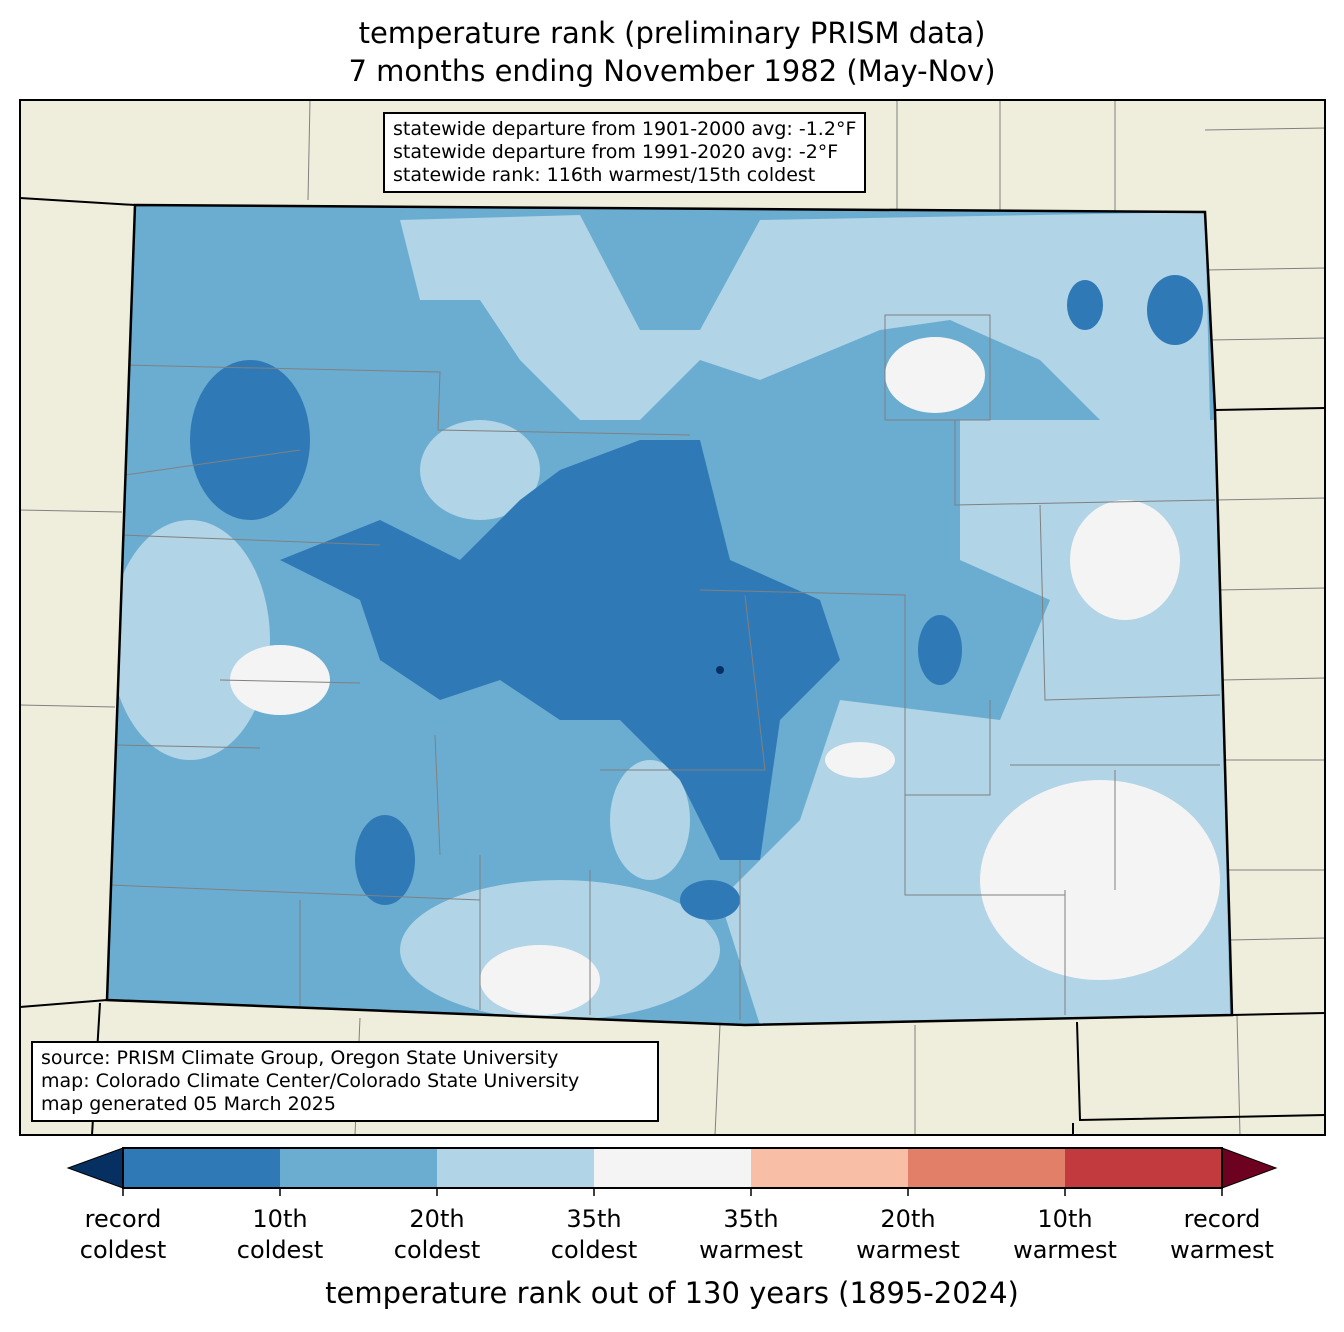  I want to click on colorbar-tick-label: 10th coldest, so click(280, 1235).